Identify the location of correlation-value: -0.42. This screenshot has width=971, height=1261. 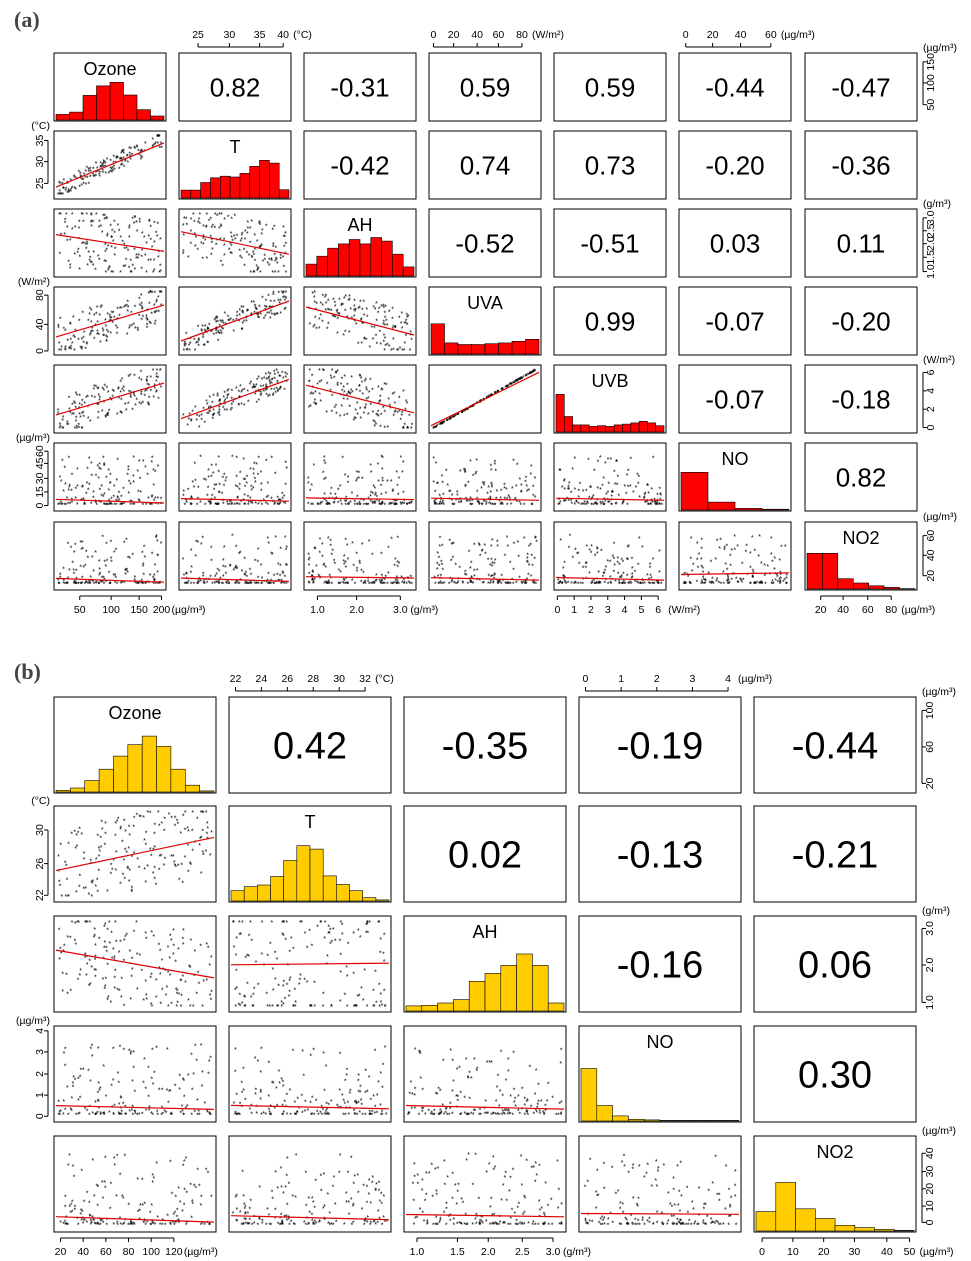
(359, 165).